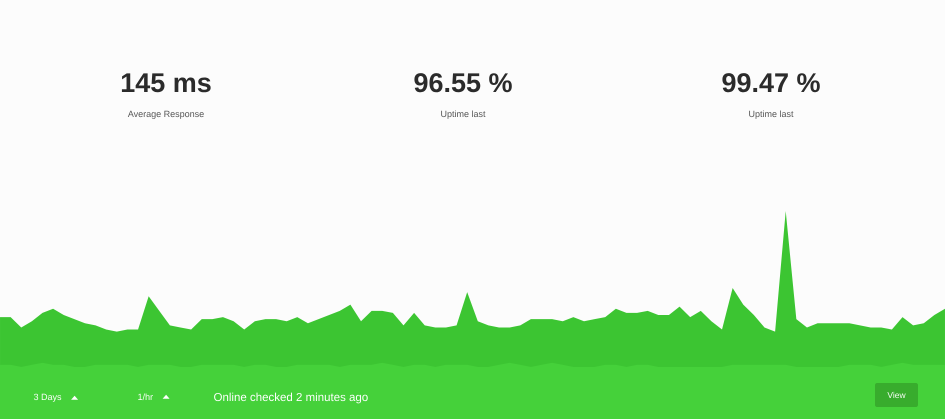 Image resolution: width=945 pixels, height=419 pixels. Describe the element at coordinates (896, 395) in the screenshot. I see `annotation: View` at that location.